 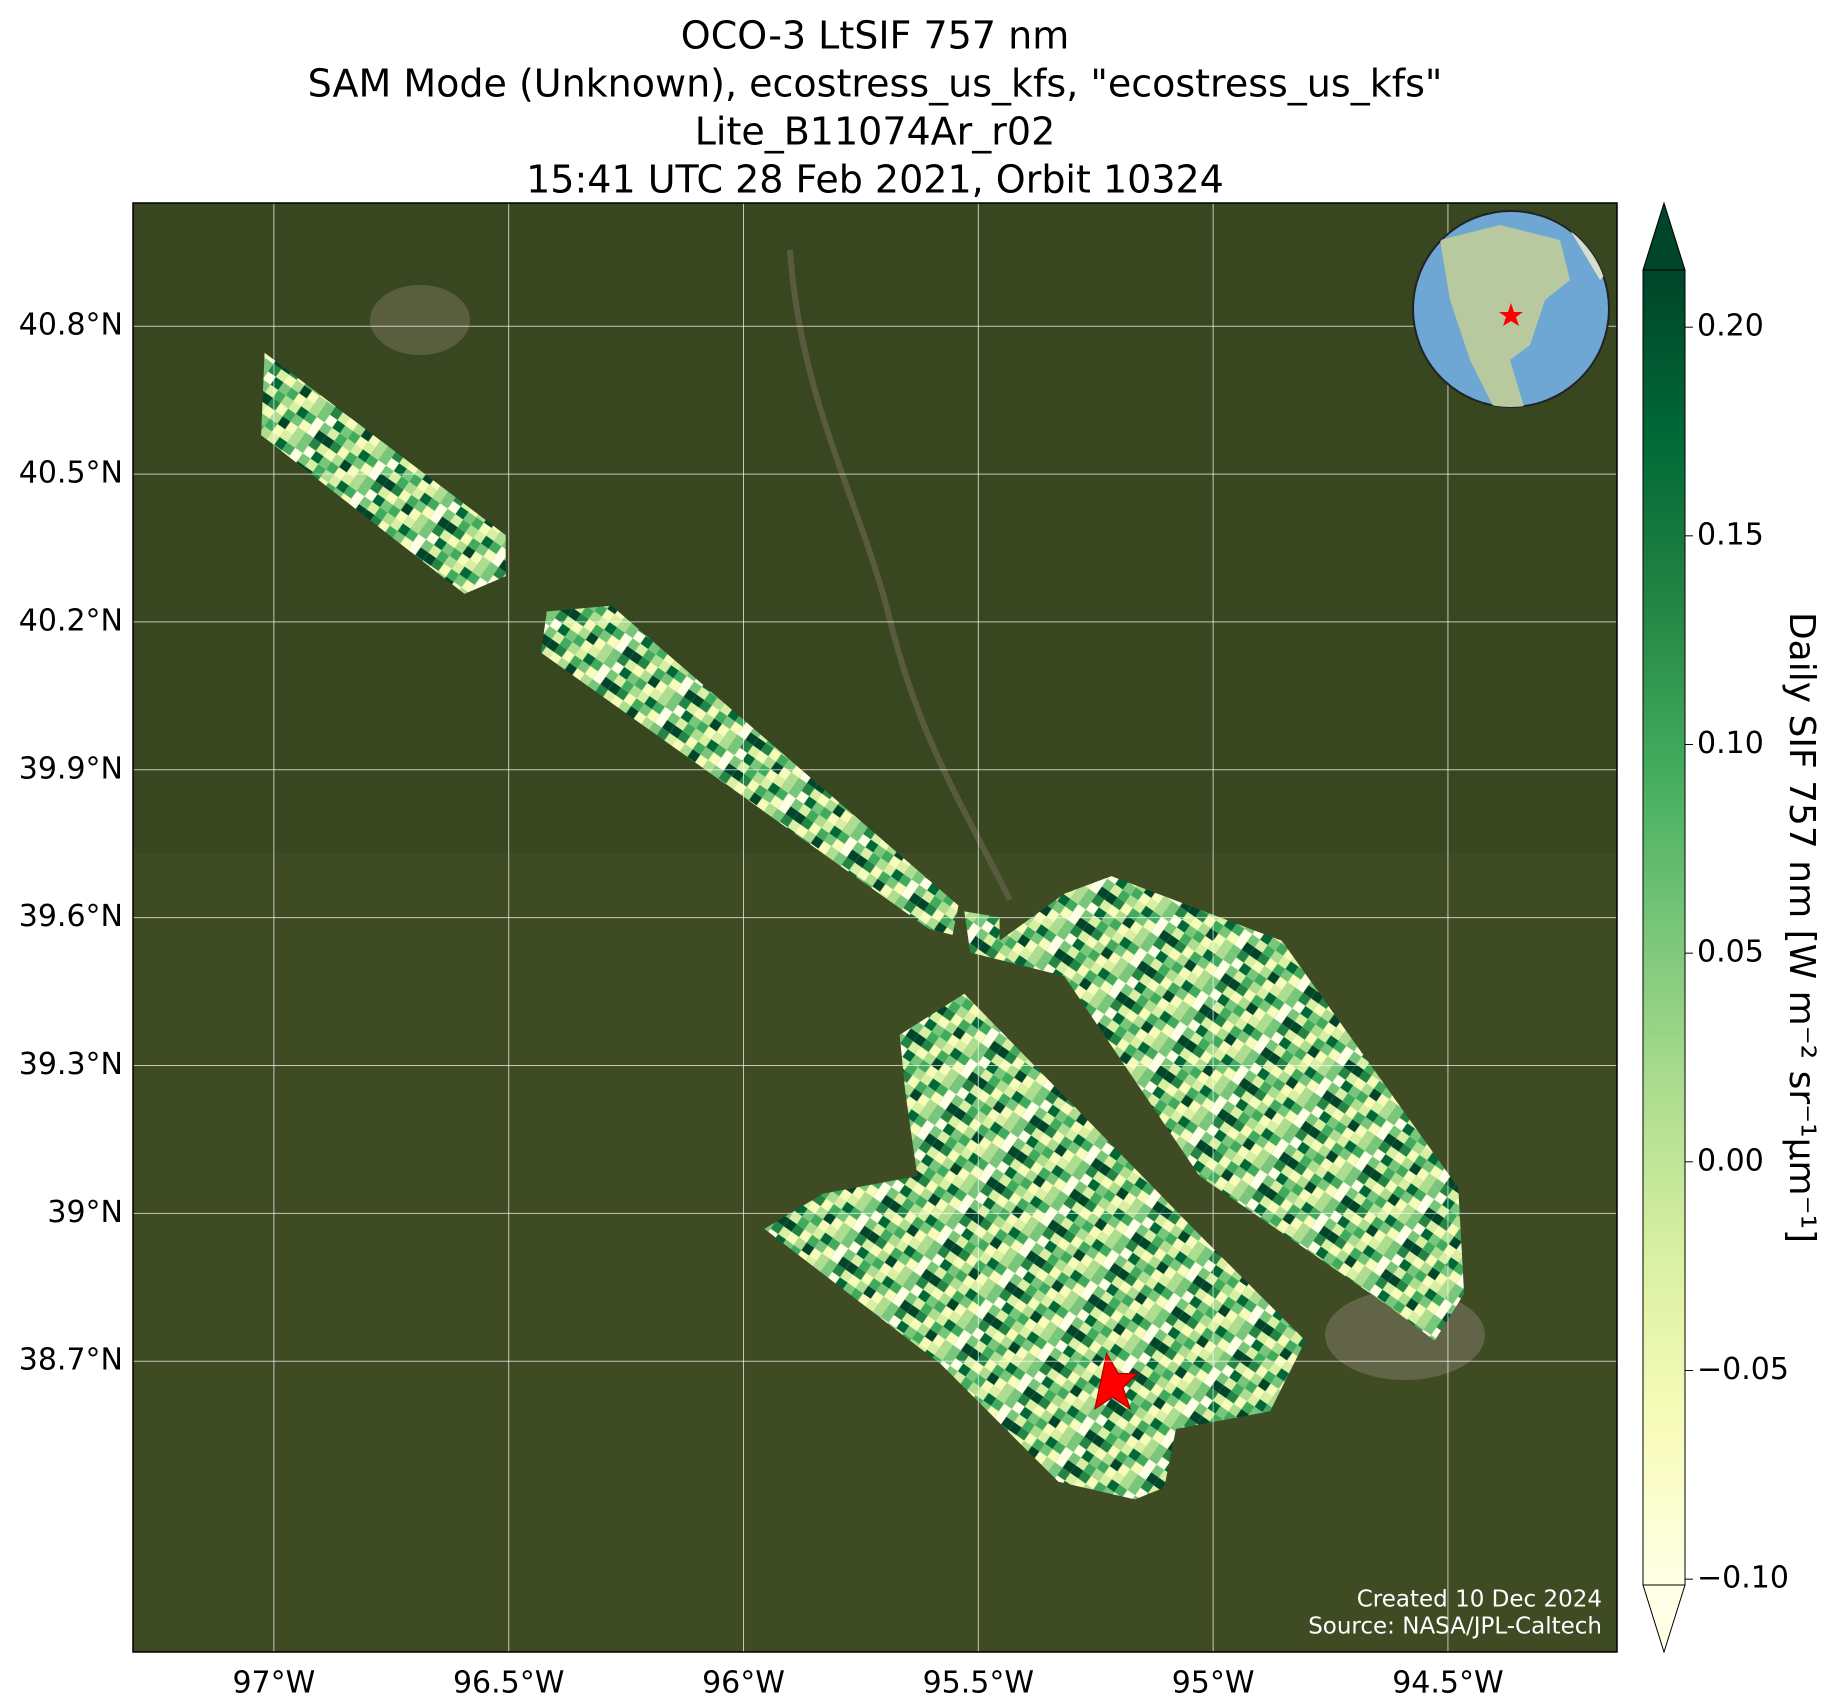 What do you see at coordinates (1664, 1619) in the screenshot?
I see `colorbar-extend-min` at bounding box center [1664, 1619].